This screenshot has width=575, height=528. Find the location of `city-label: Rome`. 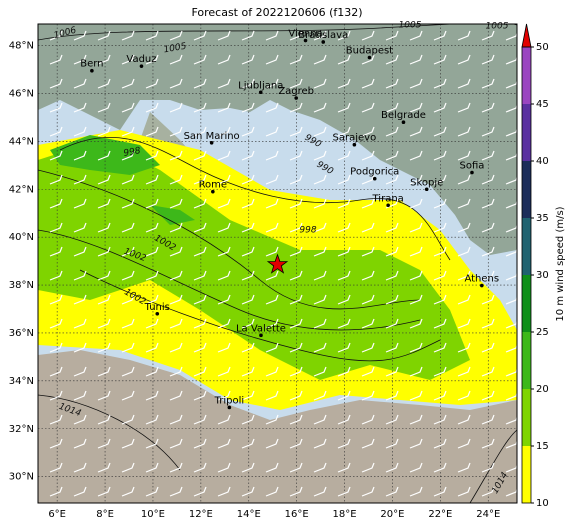

city-label: Rome is located at coordinates (213, 185).